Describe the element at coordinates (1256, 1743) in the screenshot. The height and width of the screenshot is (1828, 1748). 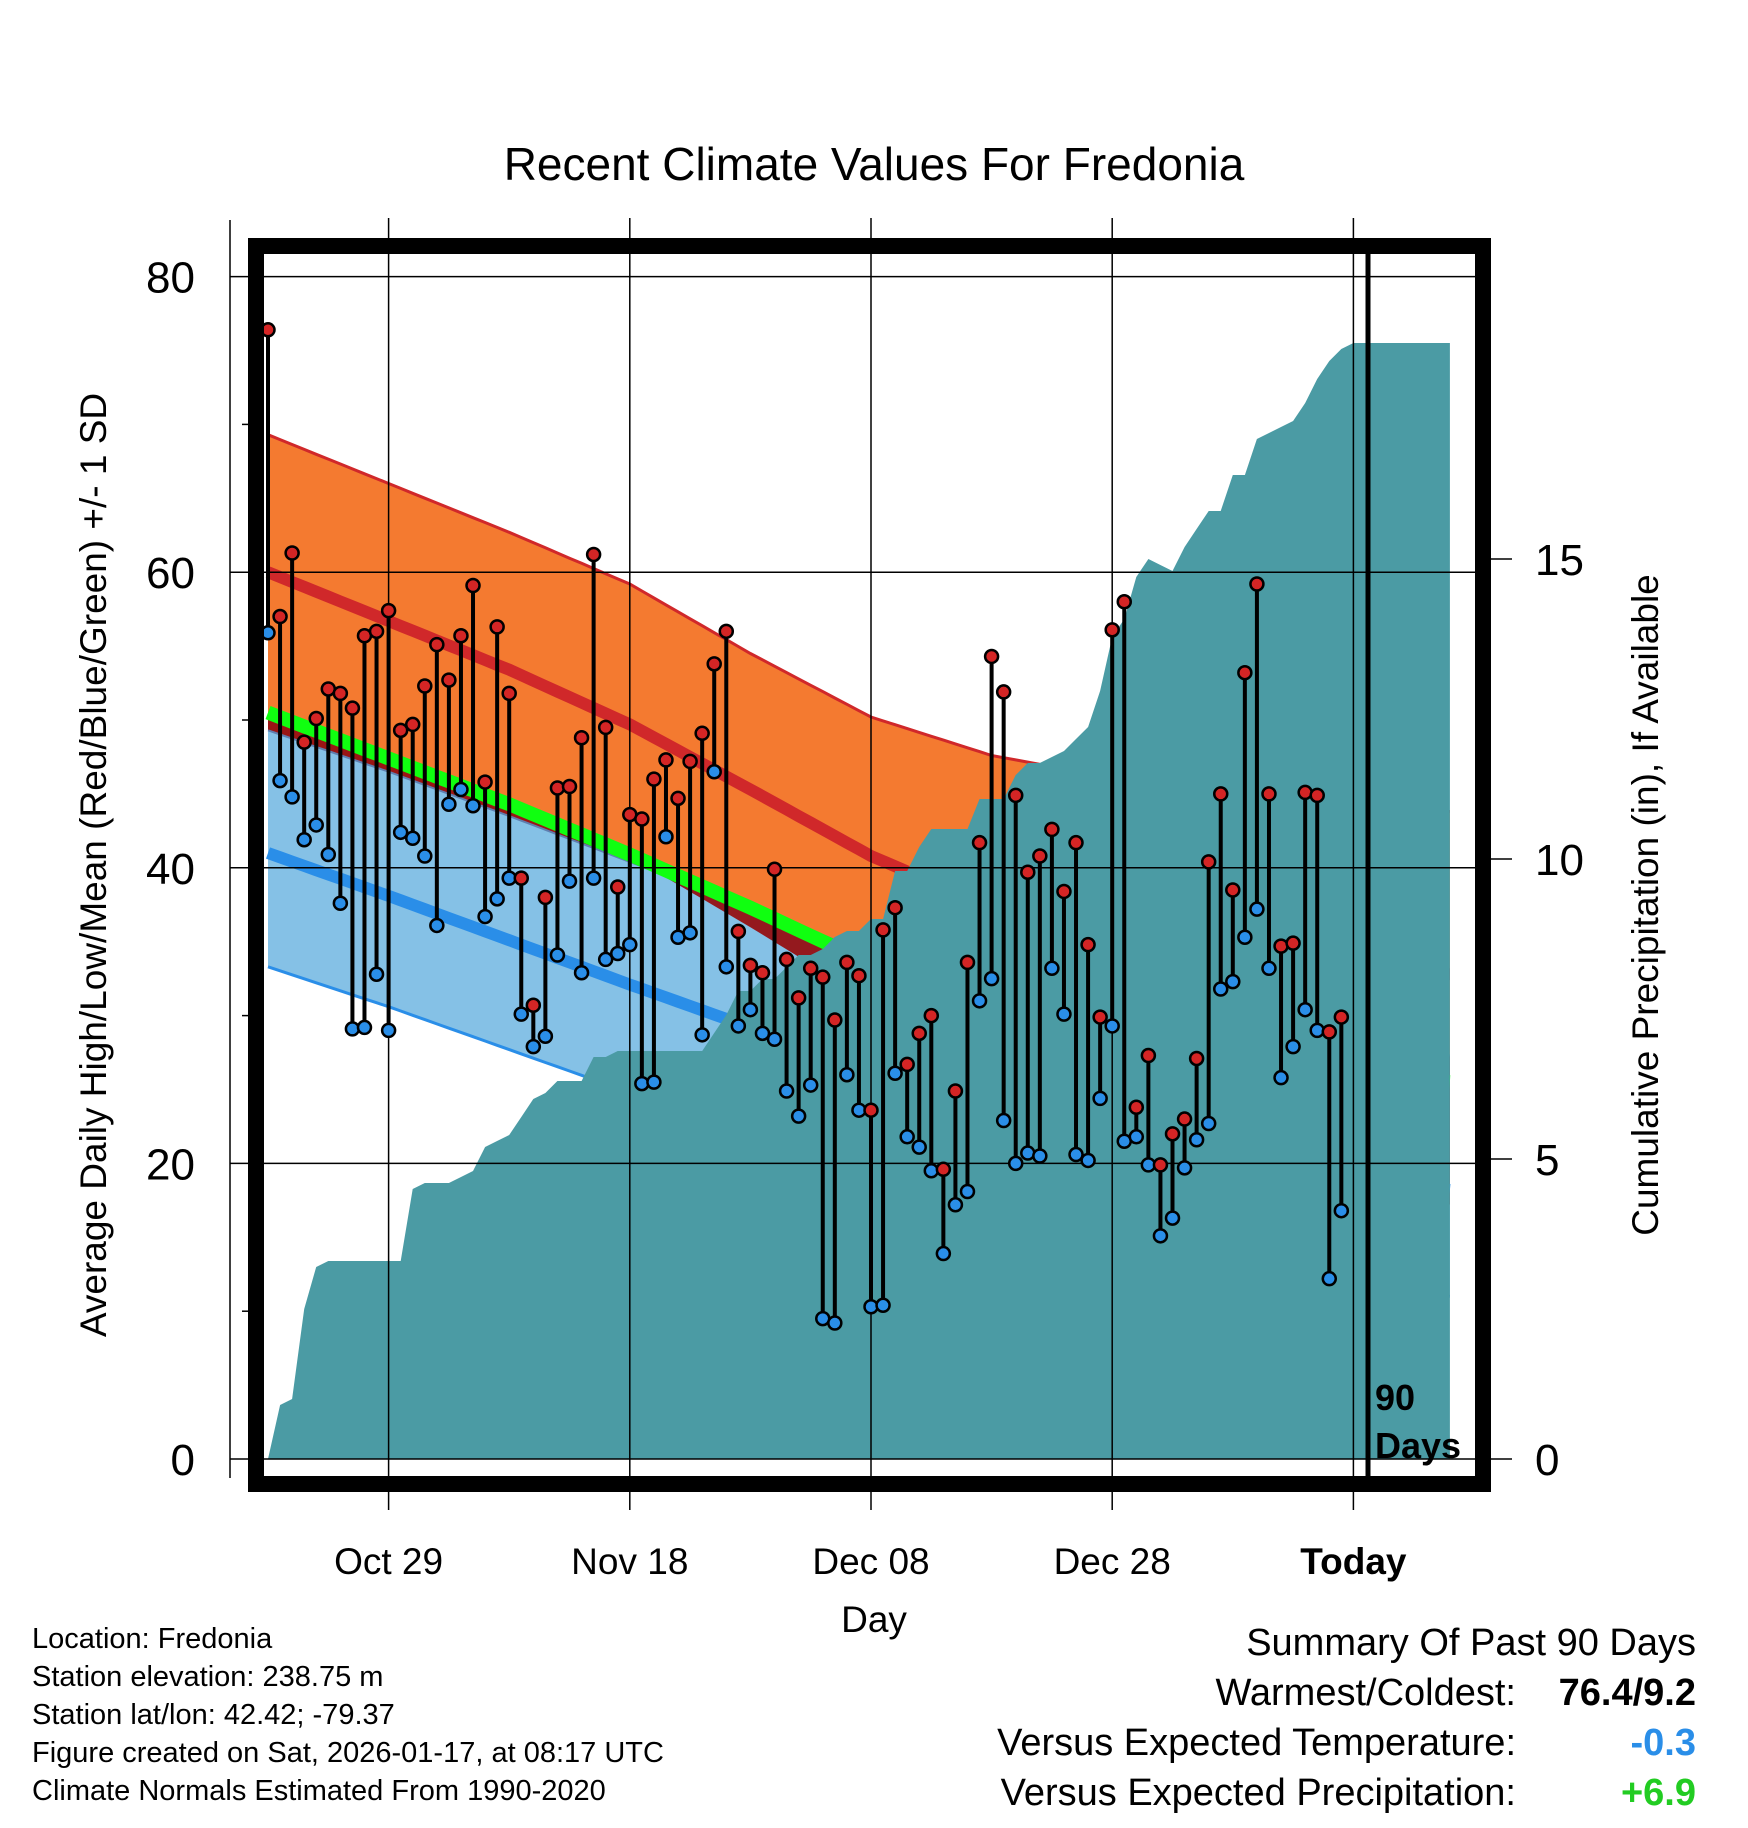
I see `summary-temp-label: Versus Expected Temperature:` at that location.